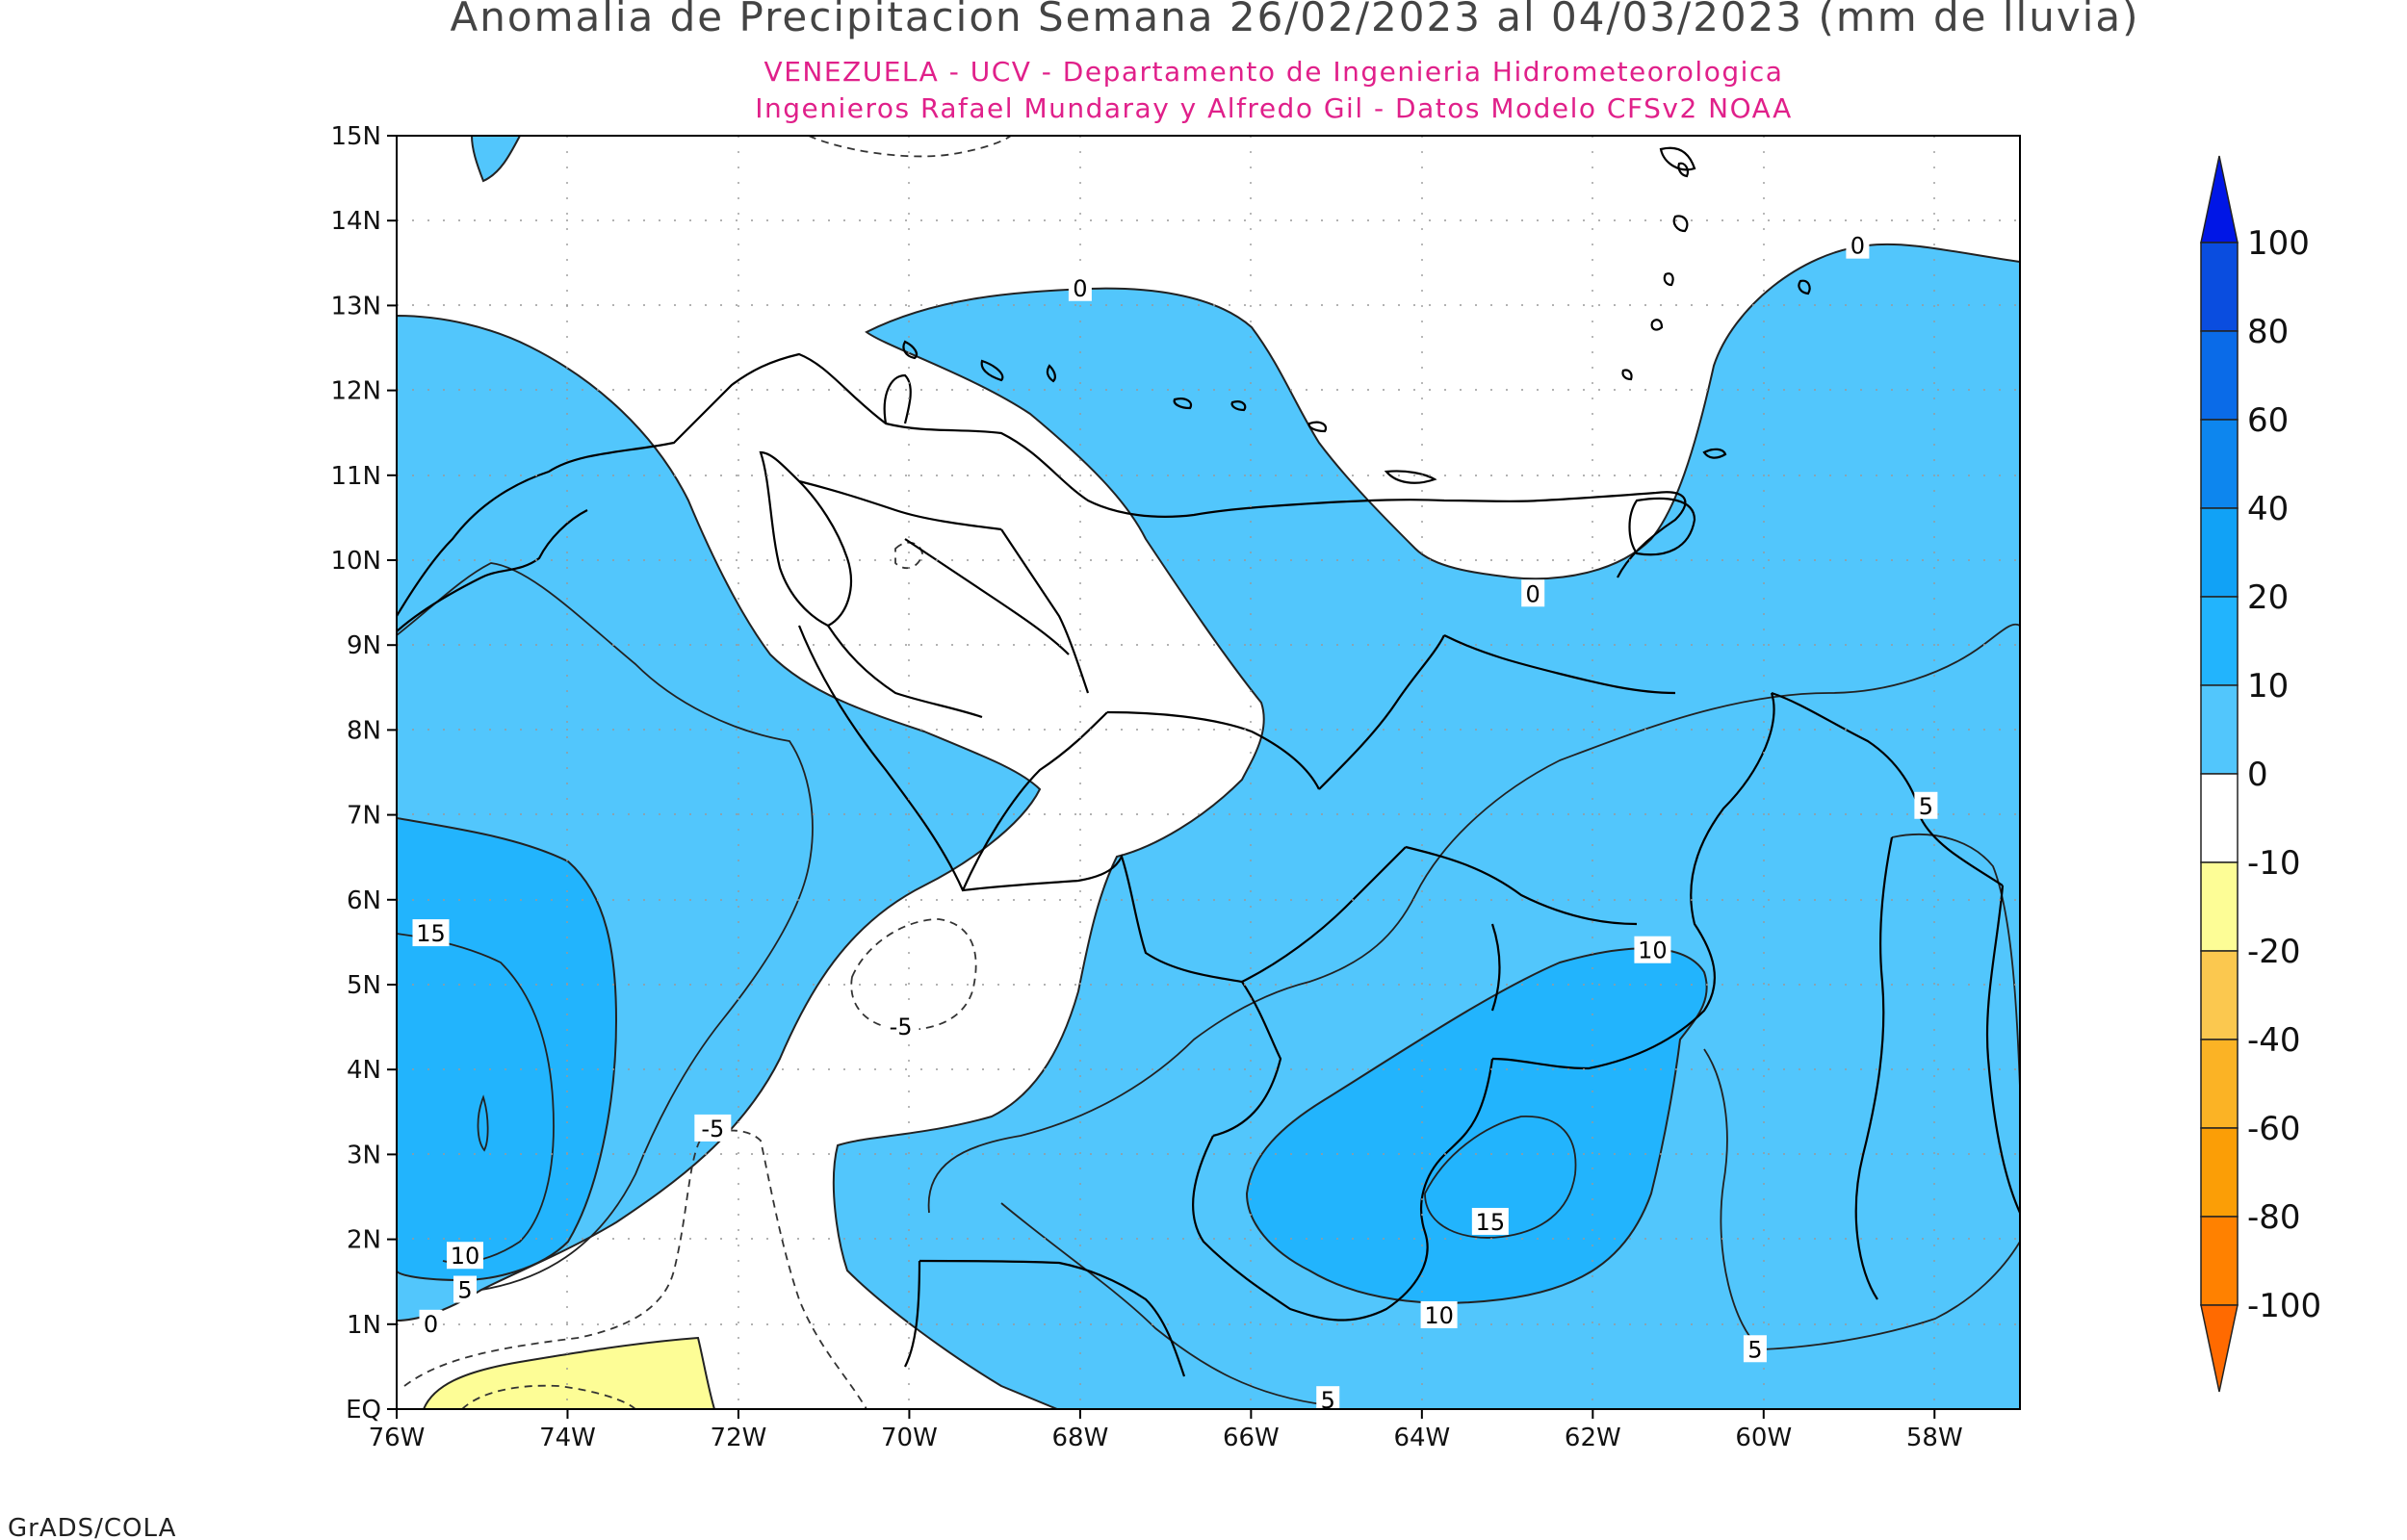 The image size is (2407, 1540). I want to click on contour-5-east-right, so click(1955, 961).